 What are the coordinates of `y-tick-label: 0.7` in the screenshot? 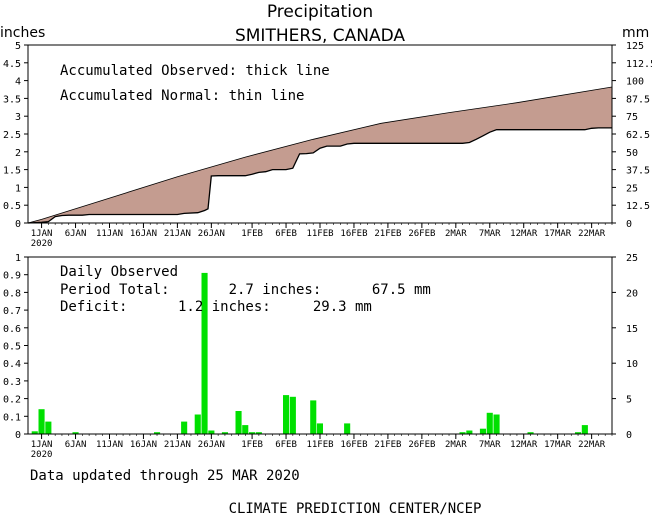 It's located at (12, 311).